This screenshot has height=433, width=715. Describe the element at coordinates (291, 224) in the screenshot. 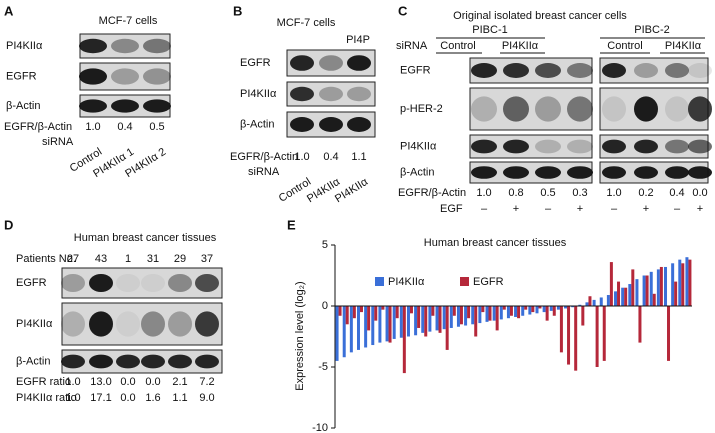

I see `panel-label: E` at that location.